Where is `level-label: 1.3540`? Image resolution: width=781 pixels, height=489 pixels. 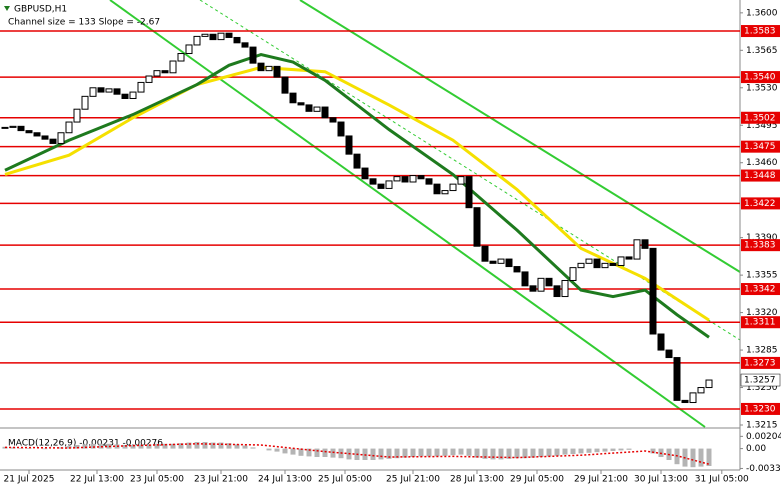 level-label: 1.3540 is located at coordinates (760, 78).